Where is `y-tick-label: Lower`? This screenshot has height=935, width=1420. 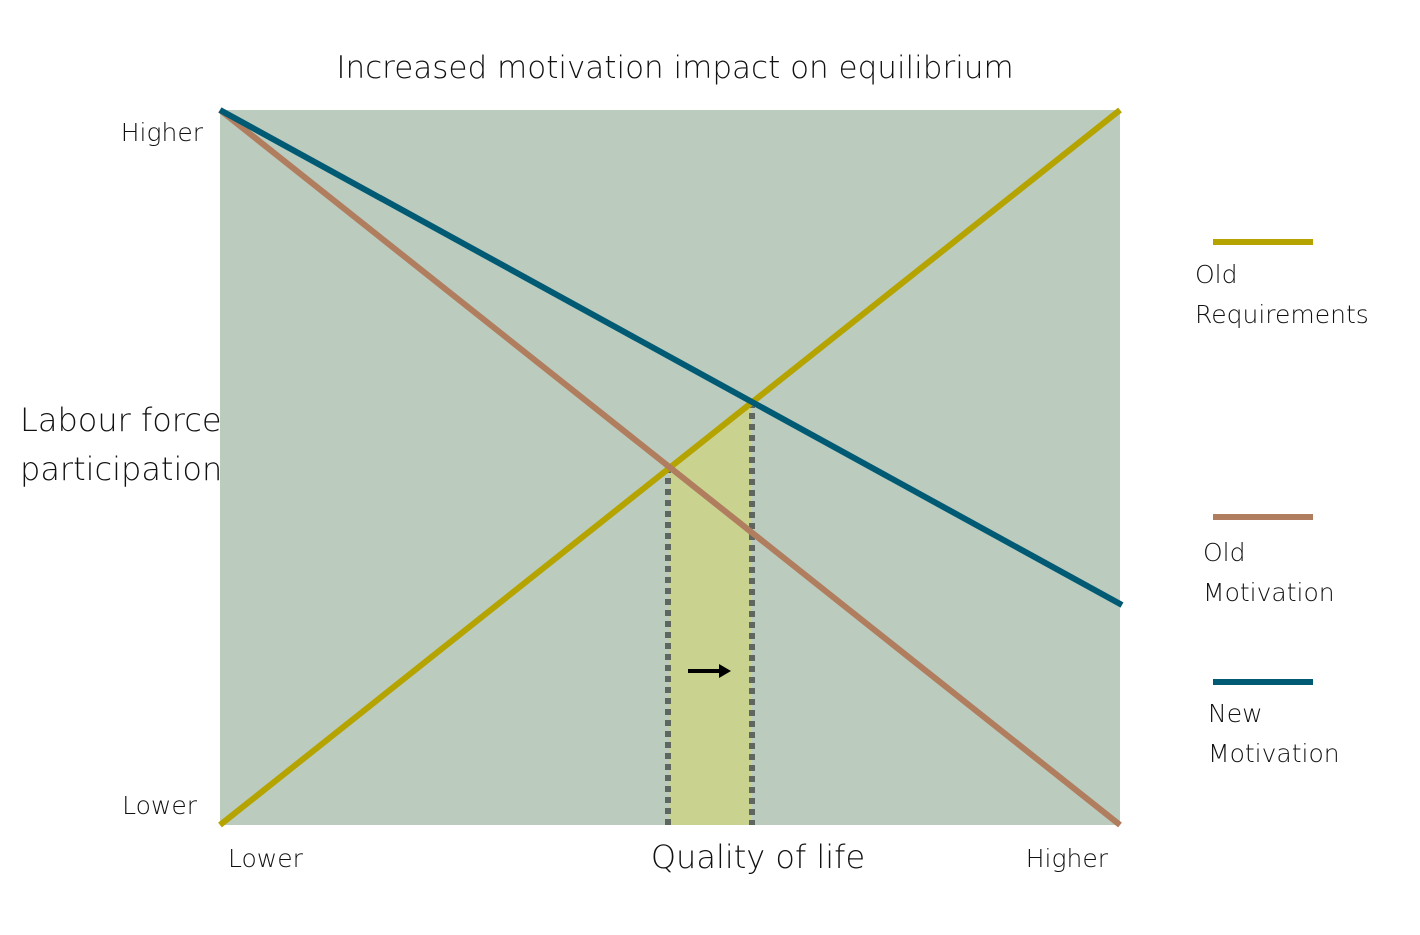
y-tick-label: Lower is located at coordinates (160, 805).